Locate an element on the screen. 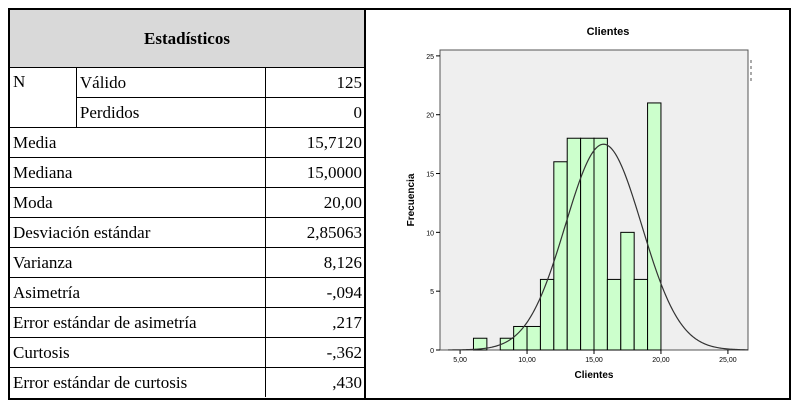 This screenshot has width=800, height=407. table-row: Mediana 15,0000 is located at coordinates (187, 172).